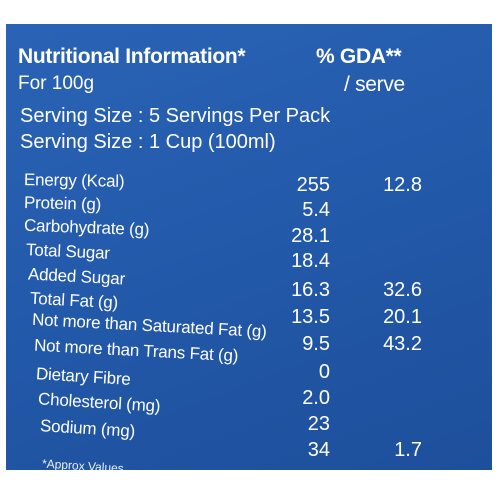 The height and width of the screenshot is (500, 500). What do you see at coordinates (313, 185) in the screenshot?
I see `row-value-energy: 255` at bounding box center [313, 185].